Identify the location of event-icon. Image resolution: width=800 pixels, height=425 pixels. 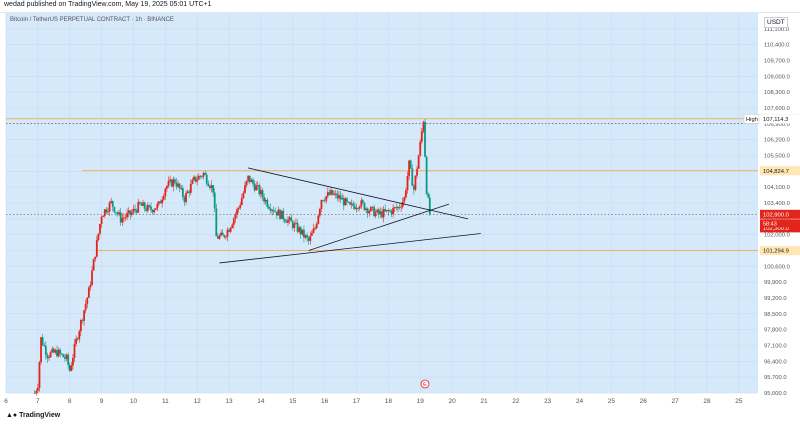
(425, 384).